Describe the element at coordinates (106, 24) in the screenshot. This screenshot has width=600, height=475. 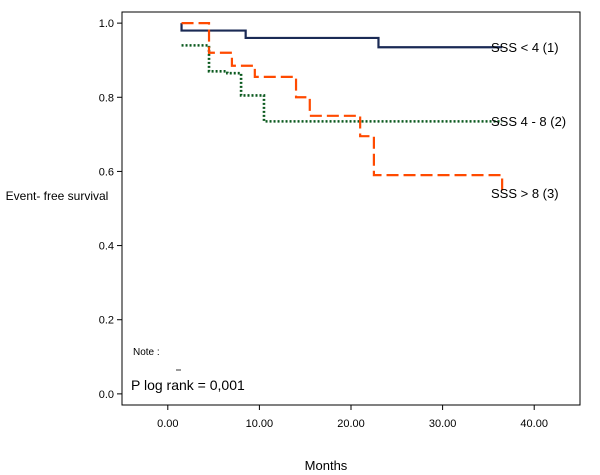
I see `y-tick-label: 1.0` at that location.